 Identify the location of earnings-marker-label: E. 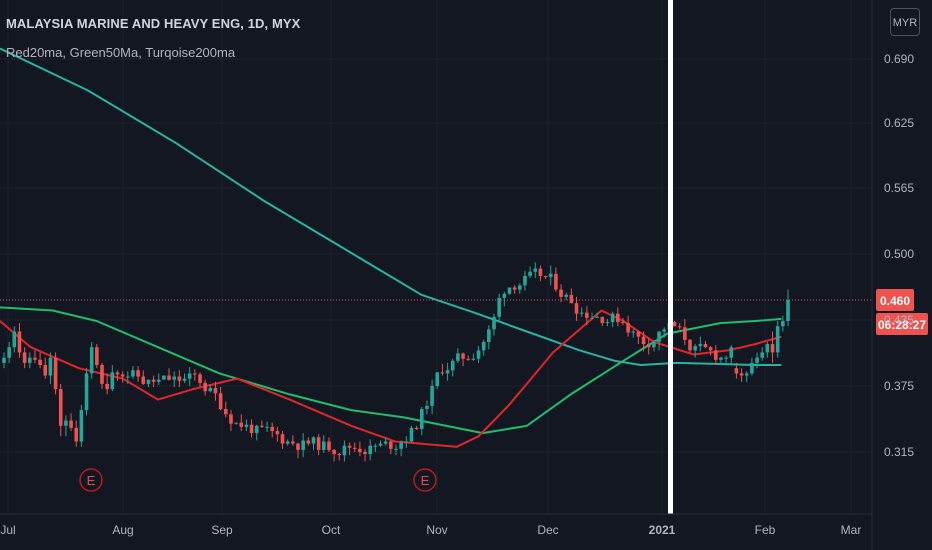
(425, 480).